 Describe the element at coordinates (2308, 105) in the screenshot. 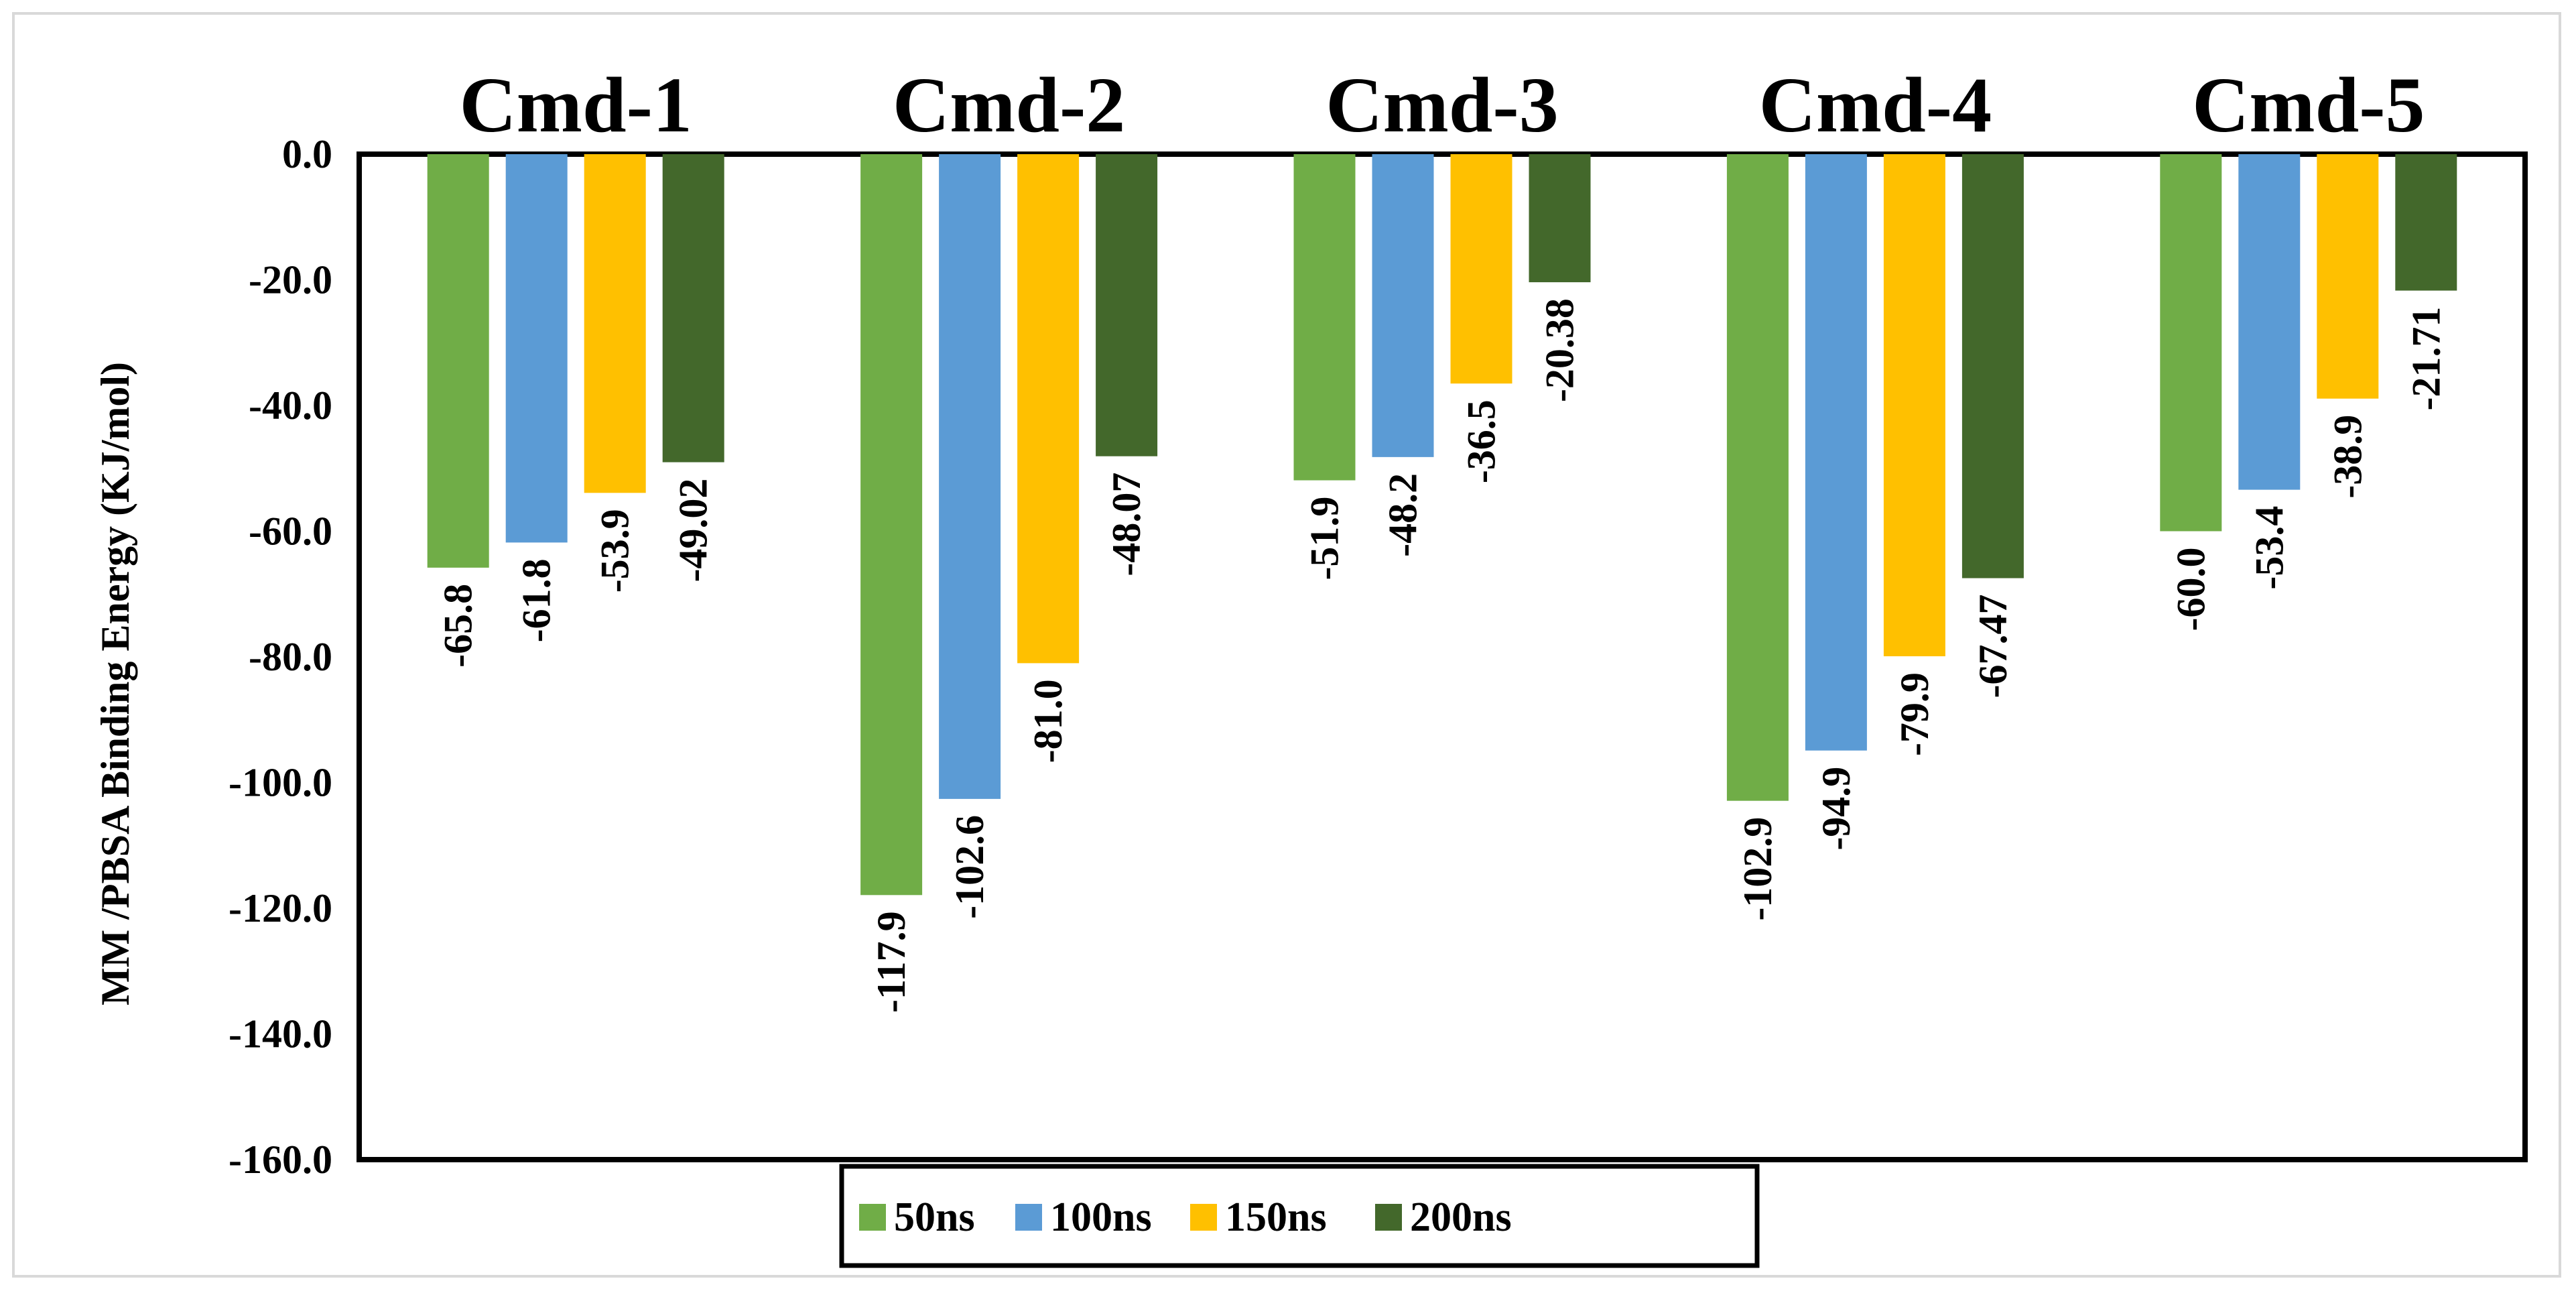

I see `category-label: Cmd-5` at that location.